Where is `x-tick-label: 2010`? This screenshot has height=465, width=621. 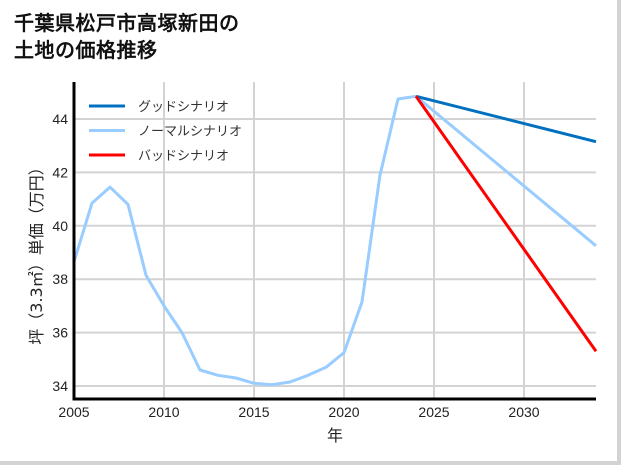 x-tick-label: 2010 is located at coordinates (163, 412).